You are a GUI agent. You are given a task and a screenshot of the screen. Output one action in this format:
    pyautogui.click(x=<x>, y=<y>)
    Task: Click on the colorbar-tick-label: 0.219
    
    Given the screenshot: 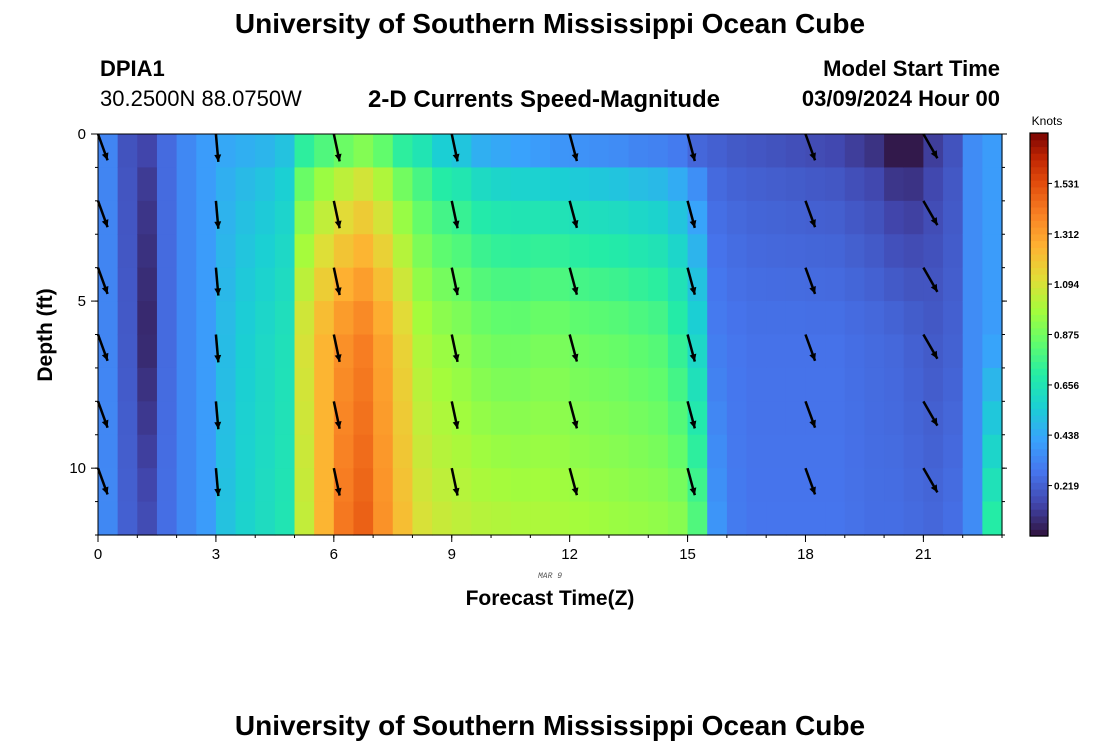 What is the action you would take?
    pyautogui.click(x=1066, y=487)
    